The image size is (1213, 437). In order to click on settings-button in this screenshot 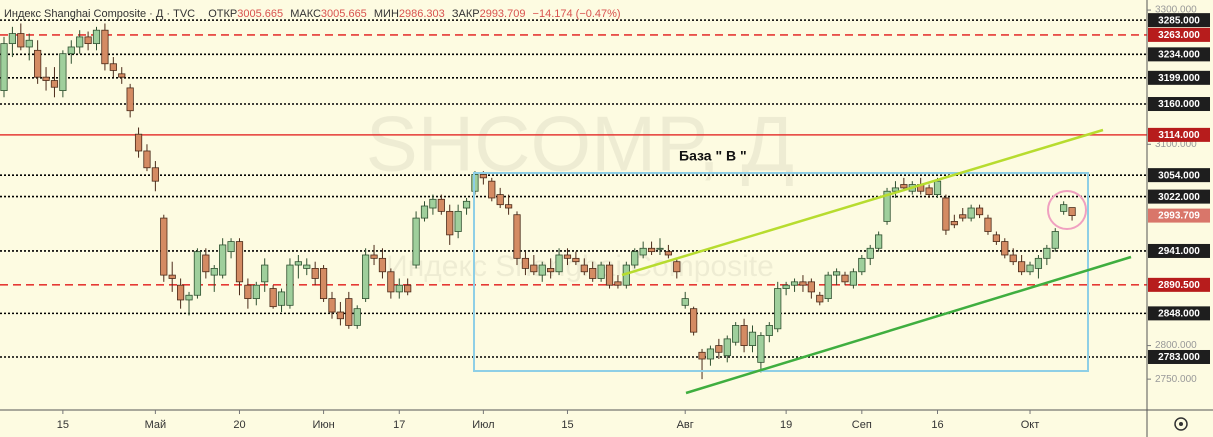, I will do `click(1181, 424)`.